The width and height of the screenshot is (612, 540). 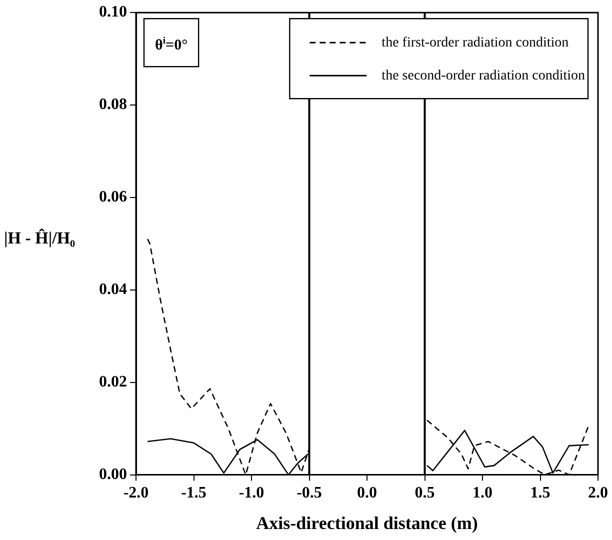 I want to click on x-tick-label: -2.0, so click(x=136, y=493).